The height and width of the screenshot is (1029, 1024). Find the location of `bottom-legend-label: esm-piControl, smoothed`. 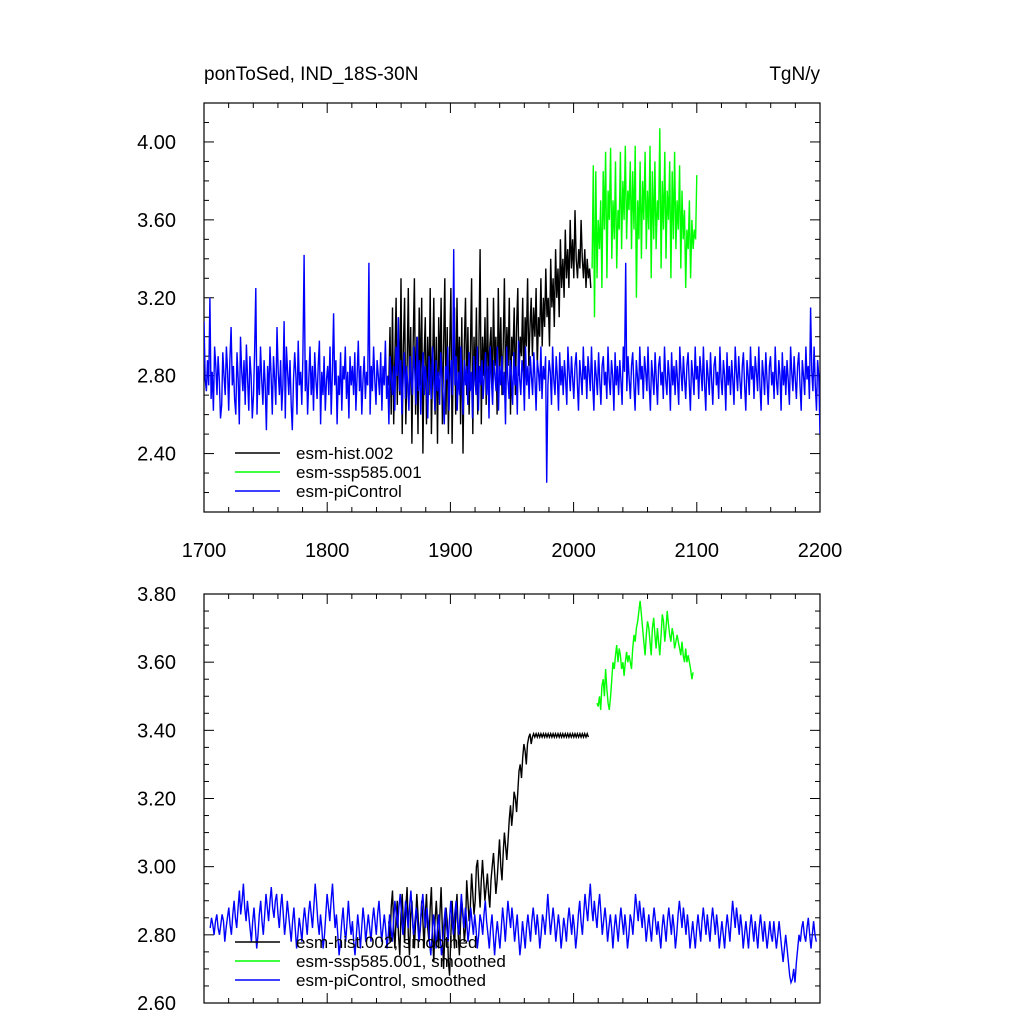

bottom-legend-label: esm-piControl, smoothed is located at coordinates (391, 980).